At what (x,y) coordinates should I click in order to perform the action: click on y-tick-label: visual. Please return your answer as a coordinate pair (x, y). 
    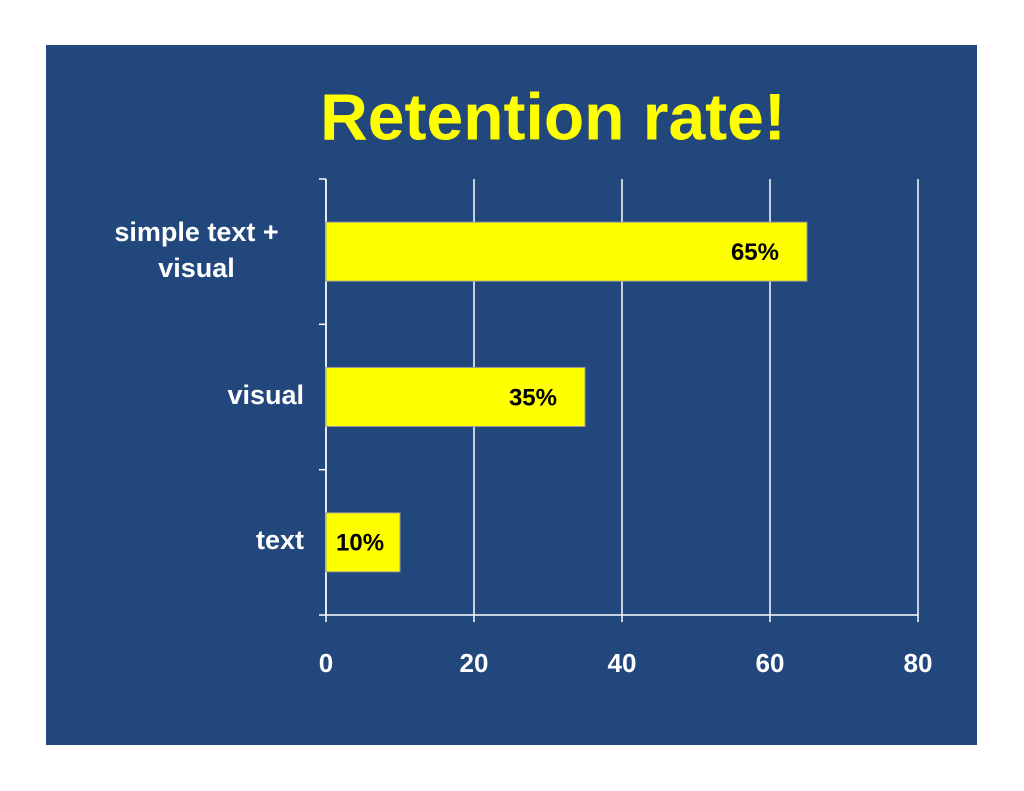
    Looking at the image, I should click on (265, 395).